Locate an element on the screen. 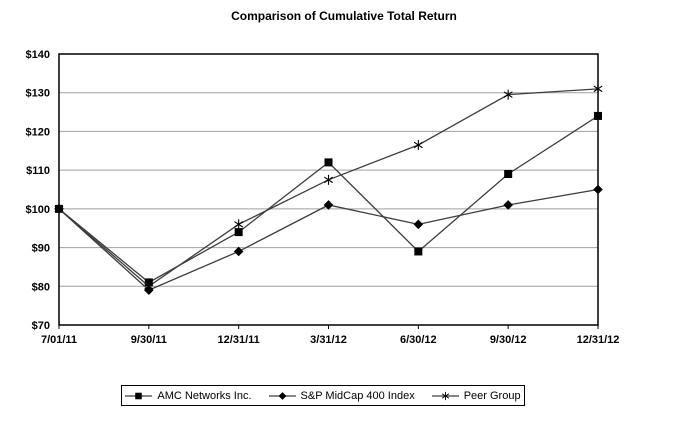  legend-entry: AMC Networks Inc. is located at coordinates (188, 395).